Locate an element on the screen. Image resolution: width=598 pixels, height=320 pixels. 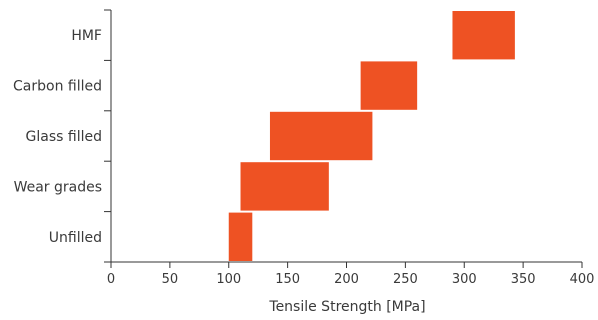
x-ticks-group: 0 50 100 150 200 250 300 350 400 is located at coordinates (351, 274).